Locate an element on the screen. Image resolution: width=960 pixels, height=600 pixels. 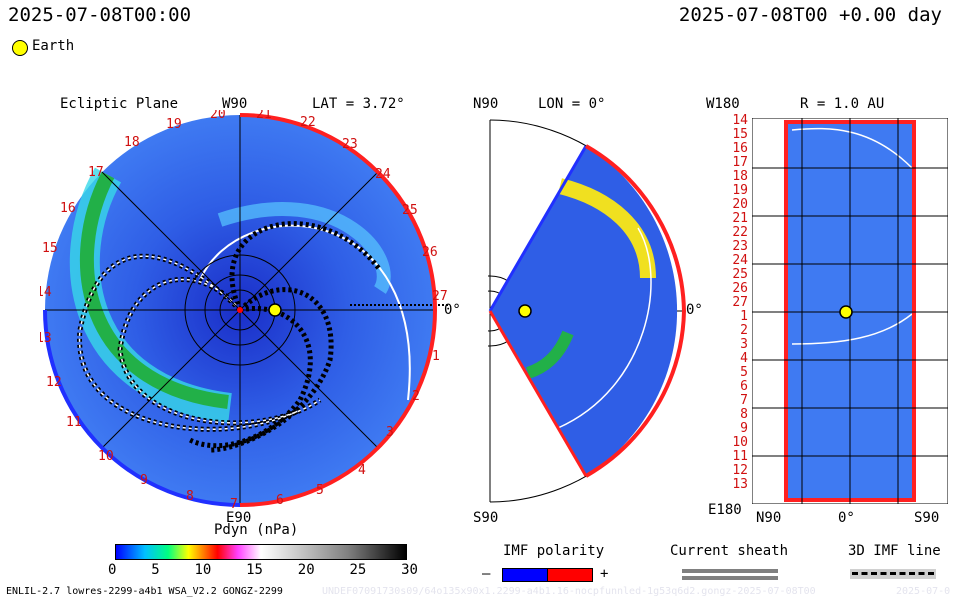
radial-grid is located at coordinates (850, 311).